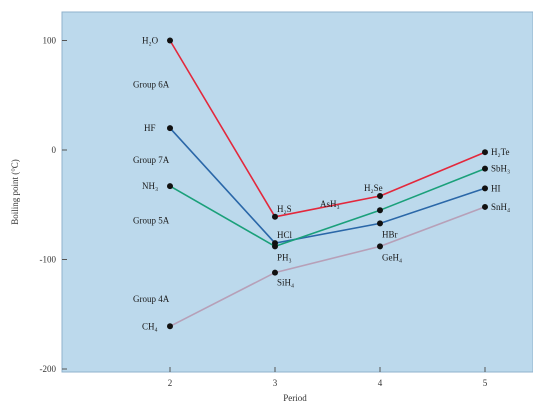  I want to click on point-label: NH₃, so click(150, 186).